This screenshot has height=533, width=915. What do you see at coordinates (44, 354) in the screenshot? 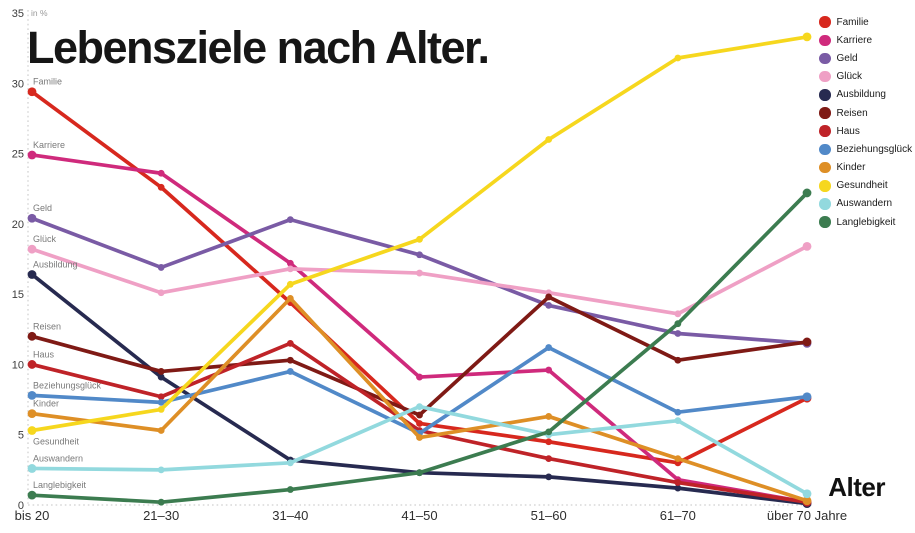
I see `series-start-label: Haus` at bounding box center [44, 354].